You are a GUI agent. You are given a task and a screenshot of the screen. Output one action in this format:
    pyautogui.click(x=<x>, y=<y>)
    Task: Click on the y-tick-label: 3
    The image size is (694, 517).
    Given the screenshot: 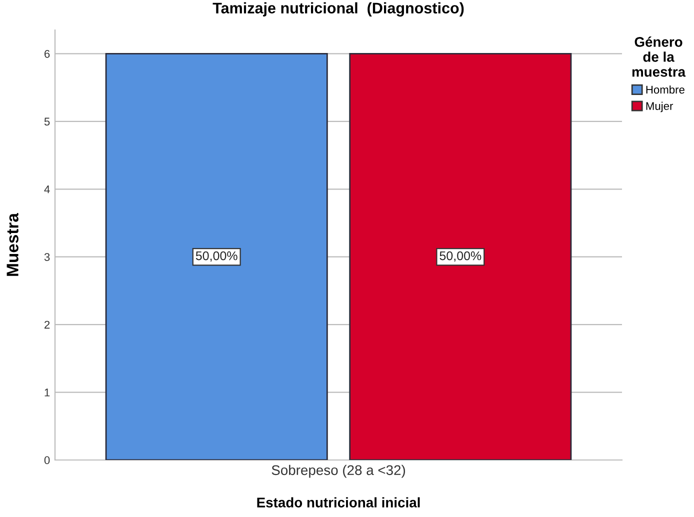 What is the action you would take?
    pyautogui.click(x=47, y=257)
    